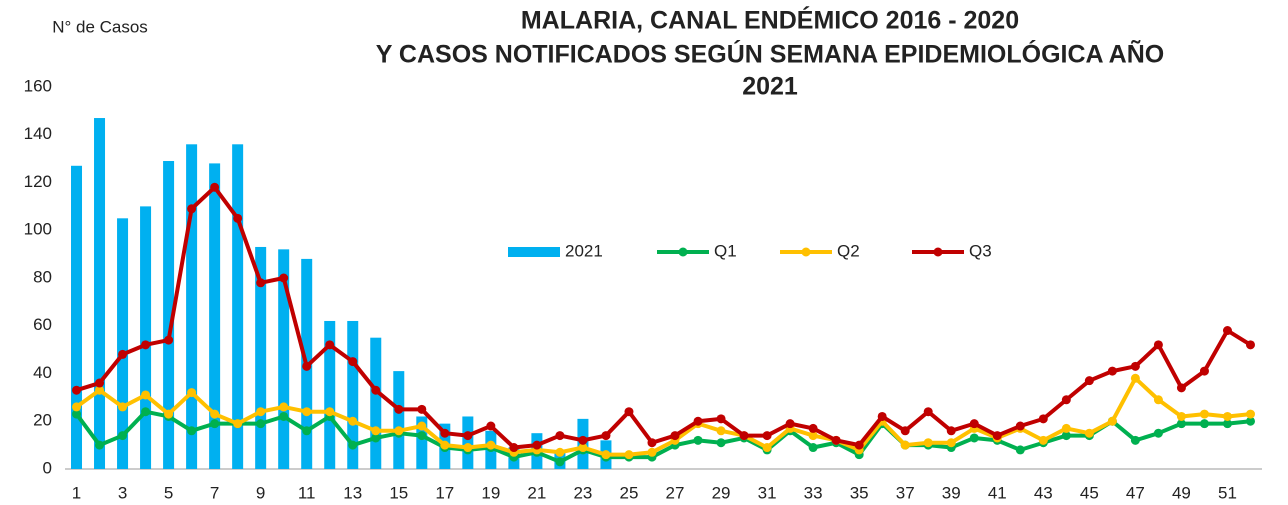 This screenshot has width=1288, height=505. I want to click on x-tick-label: 9, so click(260, 492).